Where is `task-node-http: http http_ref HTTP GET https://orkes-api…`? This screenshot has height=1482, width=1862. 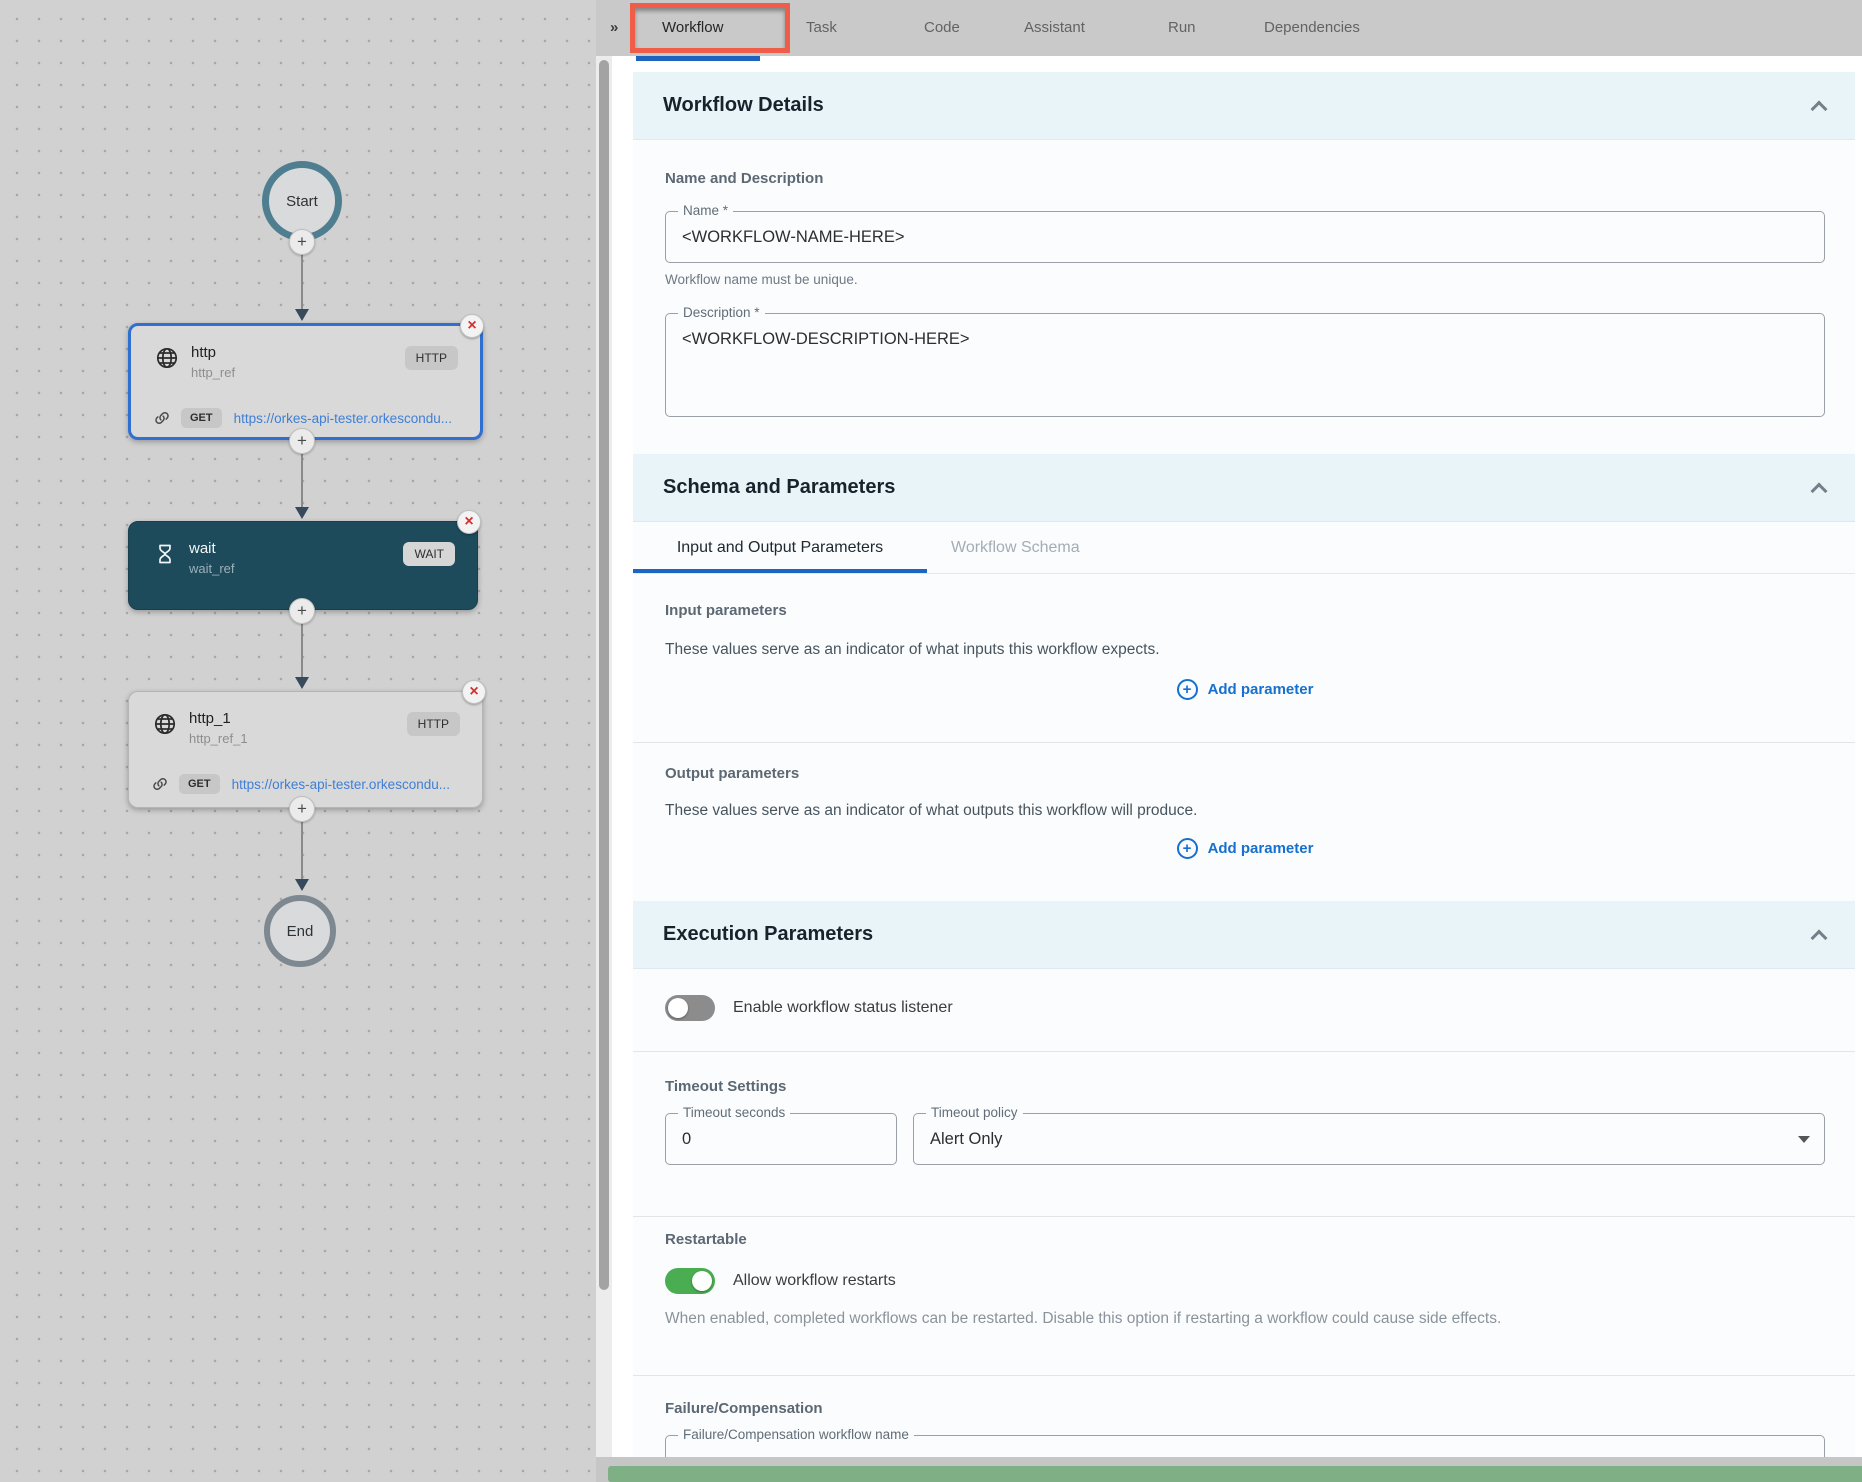 task-node-http: http http_ref HTTP GET https://orkes-api… is located at coordinates (306, 377).